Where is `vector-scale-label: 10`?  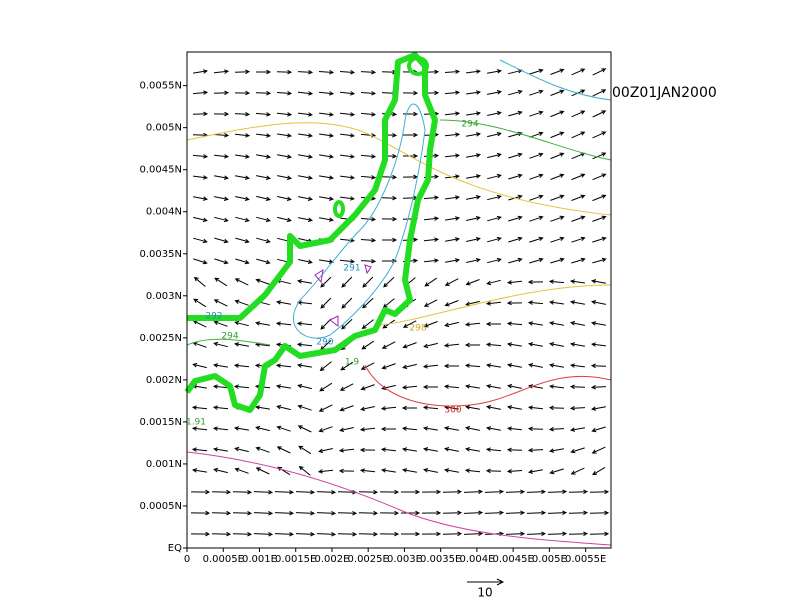
vector-scale-label: 10 is located at coordinates (484, 593).